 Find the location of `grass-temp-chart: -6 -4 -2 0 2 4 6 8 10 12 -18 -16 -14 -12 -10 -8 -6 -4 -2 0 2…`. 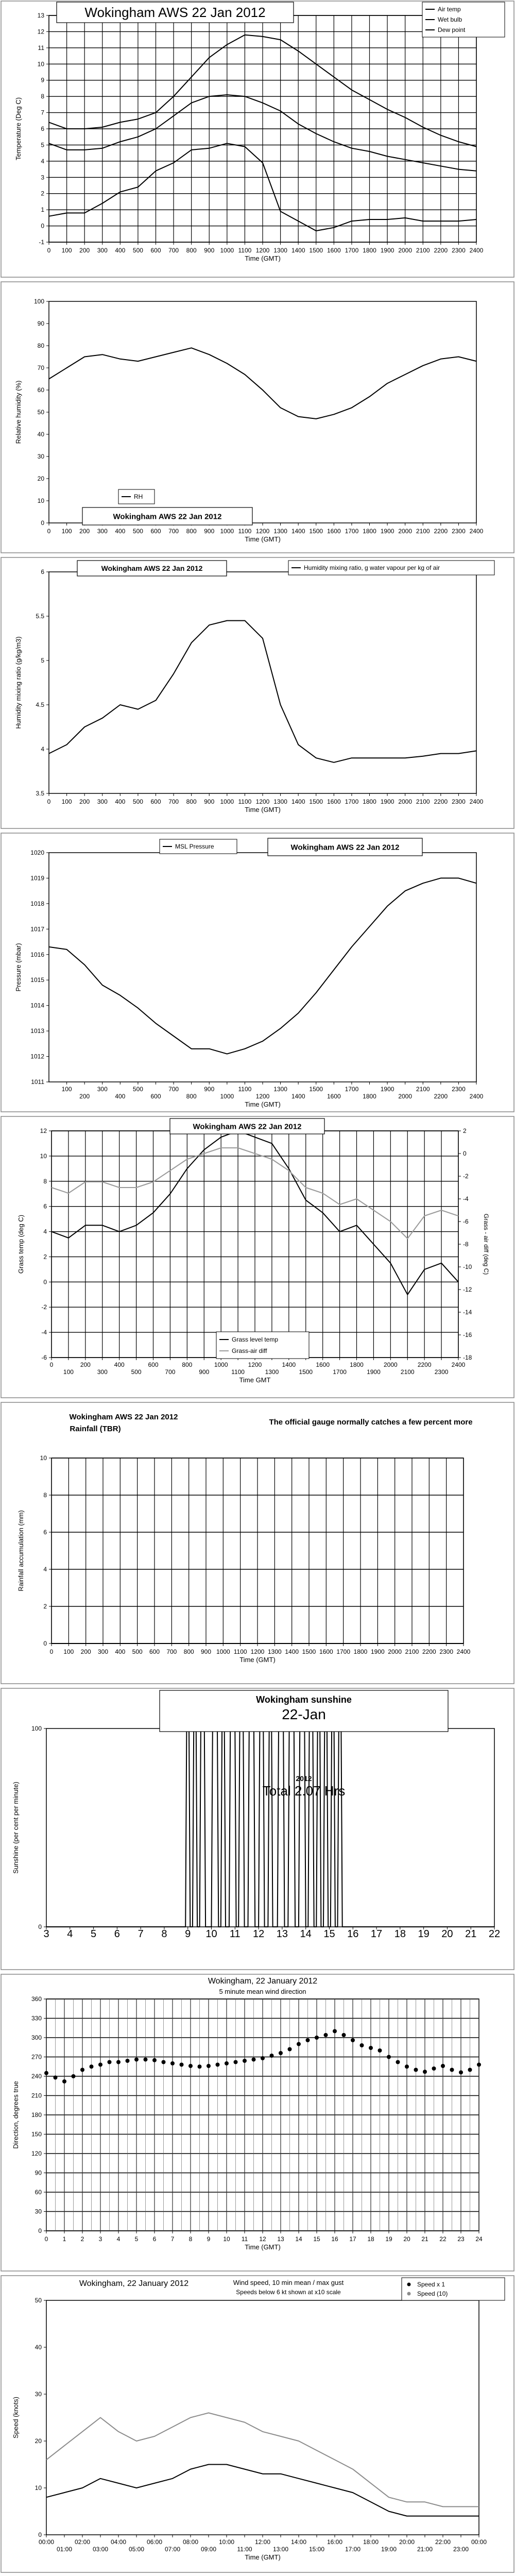

grass-temp-chart: -6 -4 -2 0 2 4 6 8 10 12 -18 -16 -14 -12 -10 -8 -6 -4 -2 0 2… is located at coordinates (257, 1257).